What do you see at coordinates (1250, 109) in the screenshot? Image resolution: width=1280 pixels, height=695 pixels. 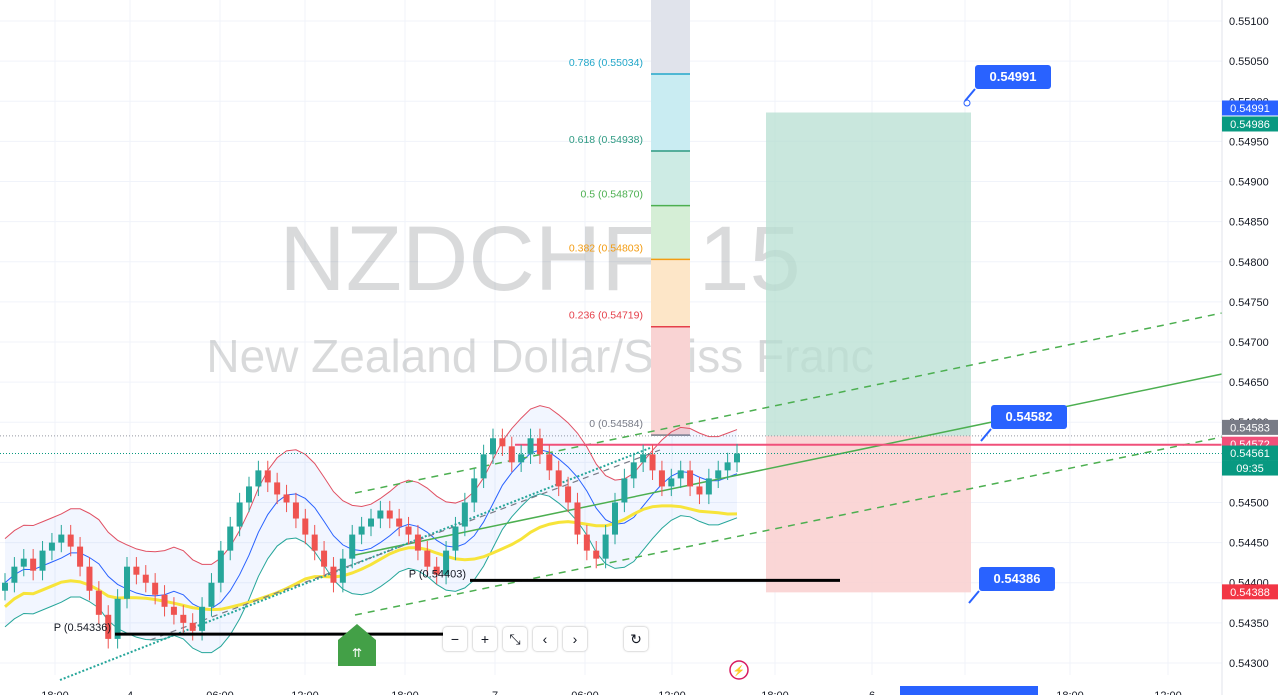 I see `price-label: 0.54991` at bounding box center [1250, 109].